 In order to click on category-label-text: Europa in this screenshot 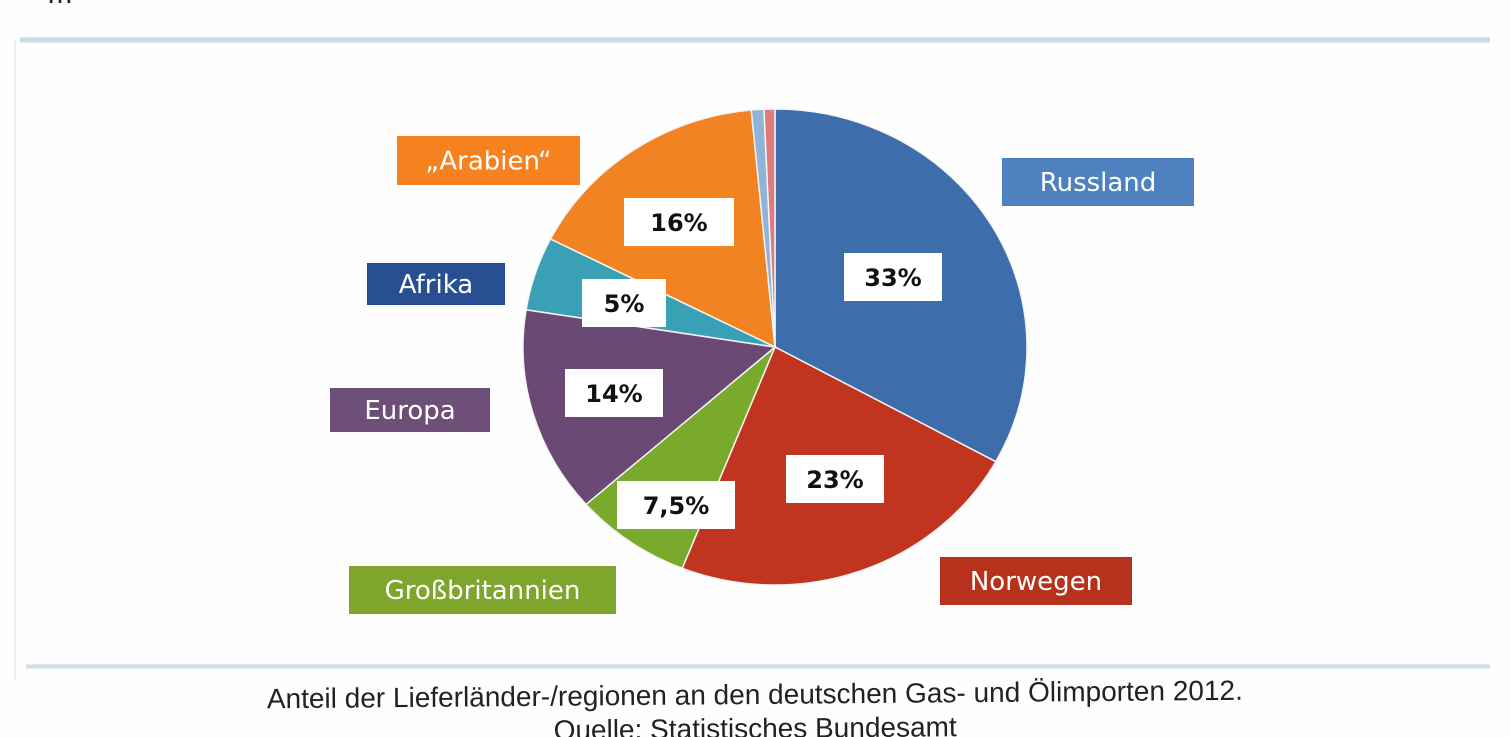, I will do `click(409, 411)`.